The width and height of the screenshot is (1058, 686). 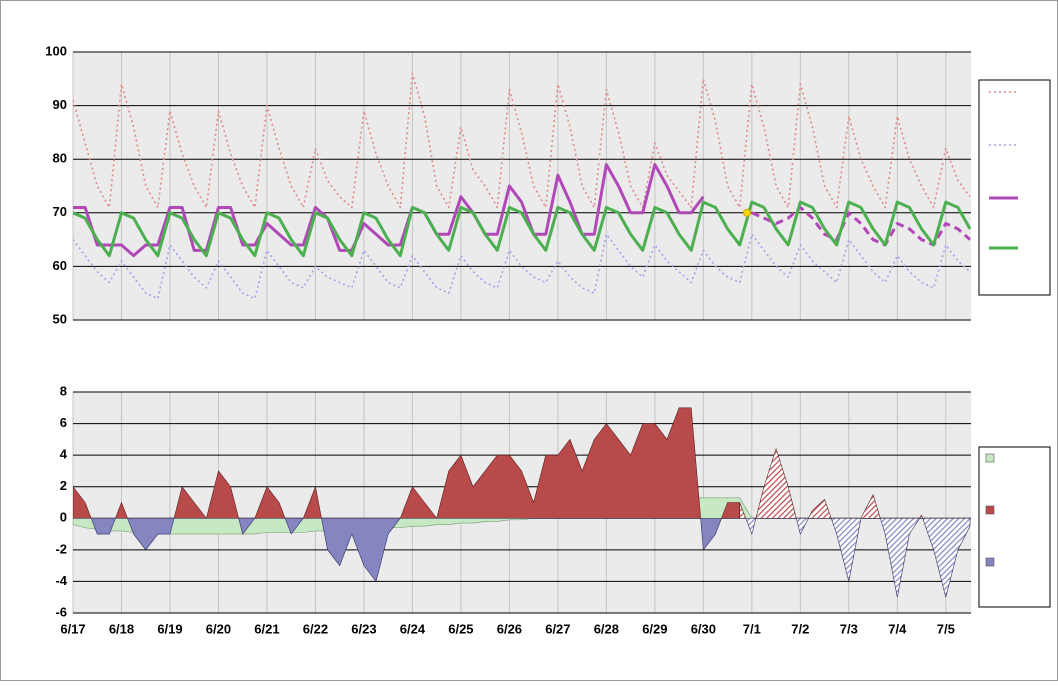 What do you see at coordinates (460, 628) in the screenshot?
I see `x-tick-label: 6/25` at bounding box center [460, 628].